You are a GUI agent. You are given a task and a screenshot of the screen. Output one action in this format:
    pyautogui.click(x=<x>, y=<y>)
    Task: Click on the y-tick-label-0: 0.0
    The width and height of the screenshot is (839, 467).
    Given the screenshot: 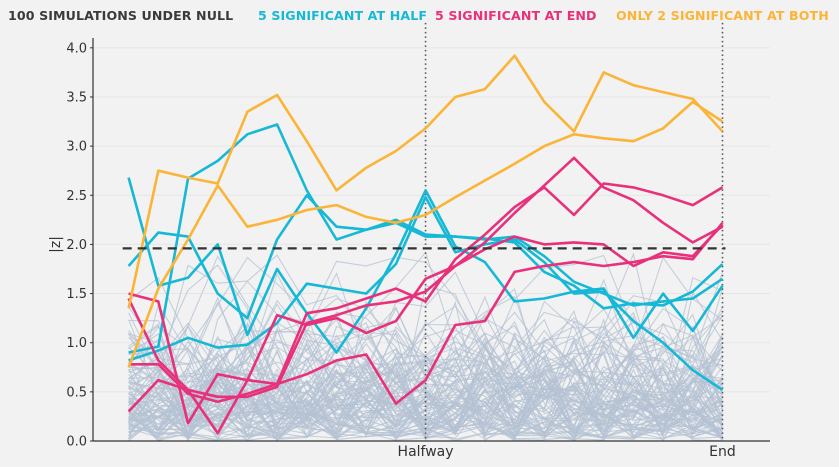 What is the action you would take?
    pyautogui.click(x=76, y=442)
    